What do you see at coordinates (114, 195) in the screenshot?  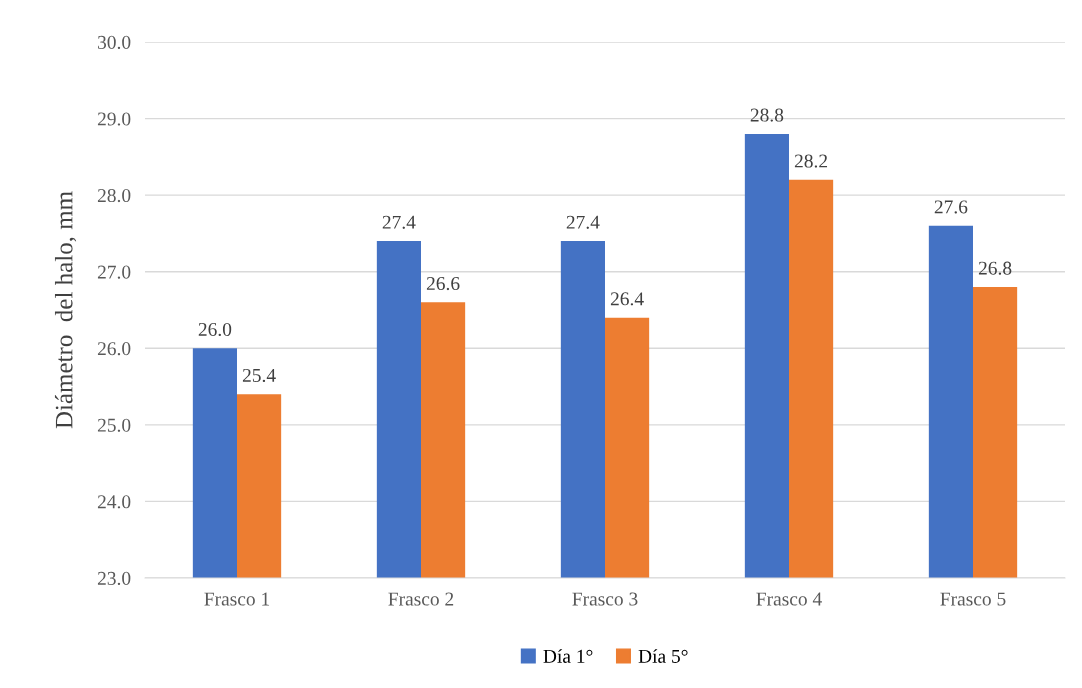 I see `y-tick-label: 28.0` at bounding box center [114, 195].